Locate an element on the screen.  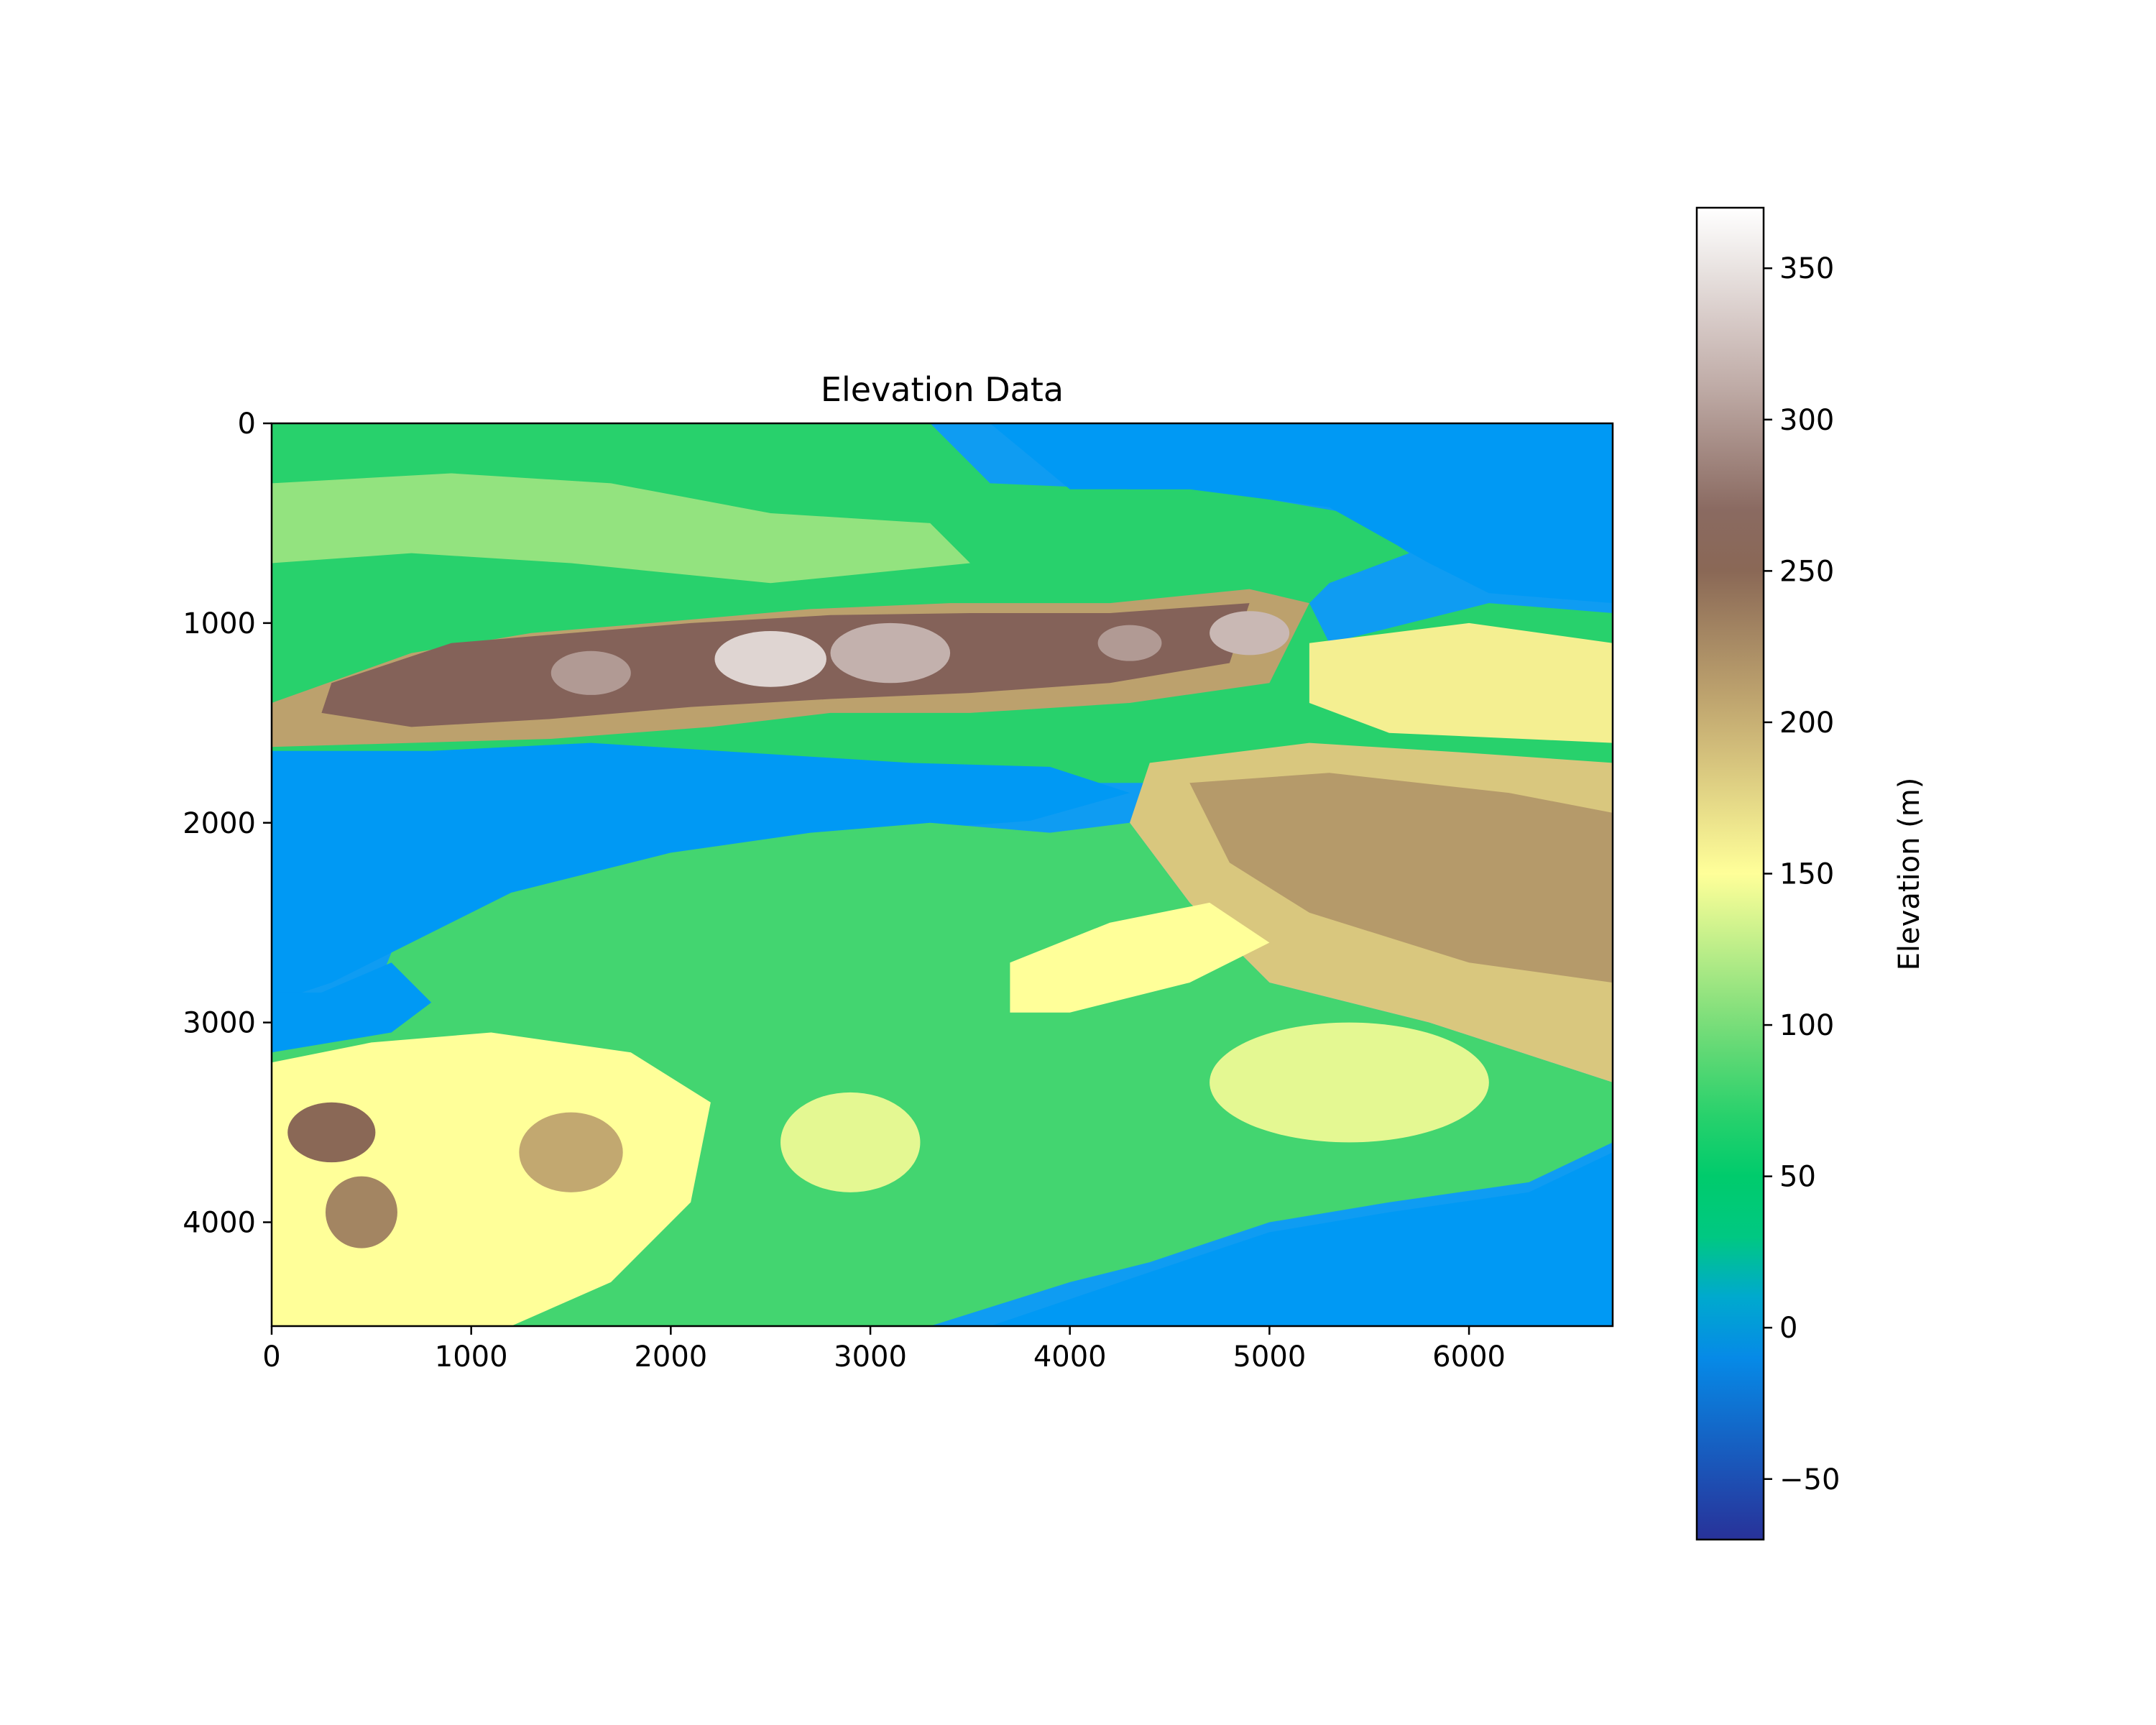
southwest-hills is located at coordinates (492, 1179).